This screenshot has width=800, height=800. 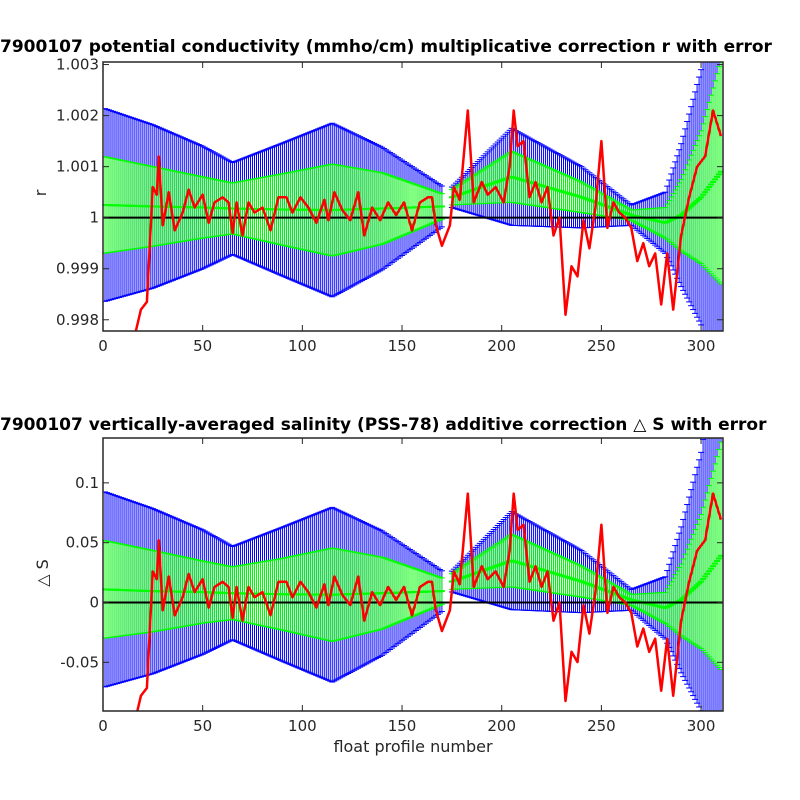 I want to click on x-axis-label: float profile number, so click(x=413, y=746).